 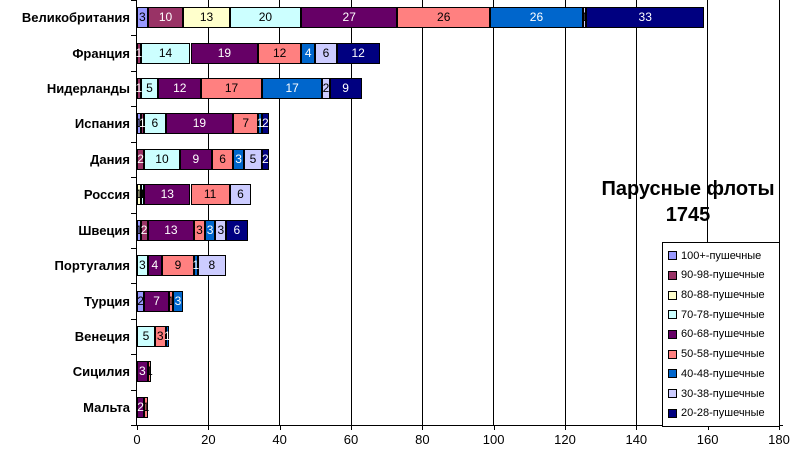 I want to click on bar-row: 1 1 13 11 6, so click(x=457, y=195).